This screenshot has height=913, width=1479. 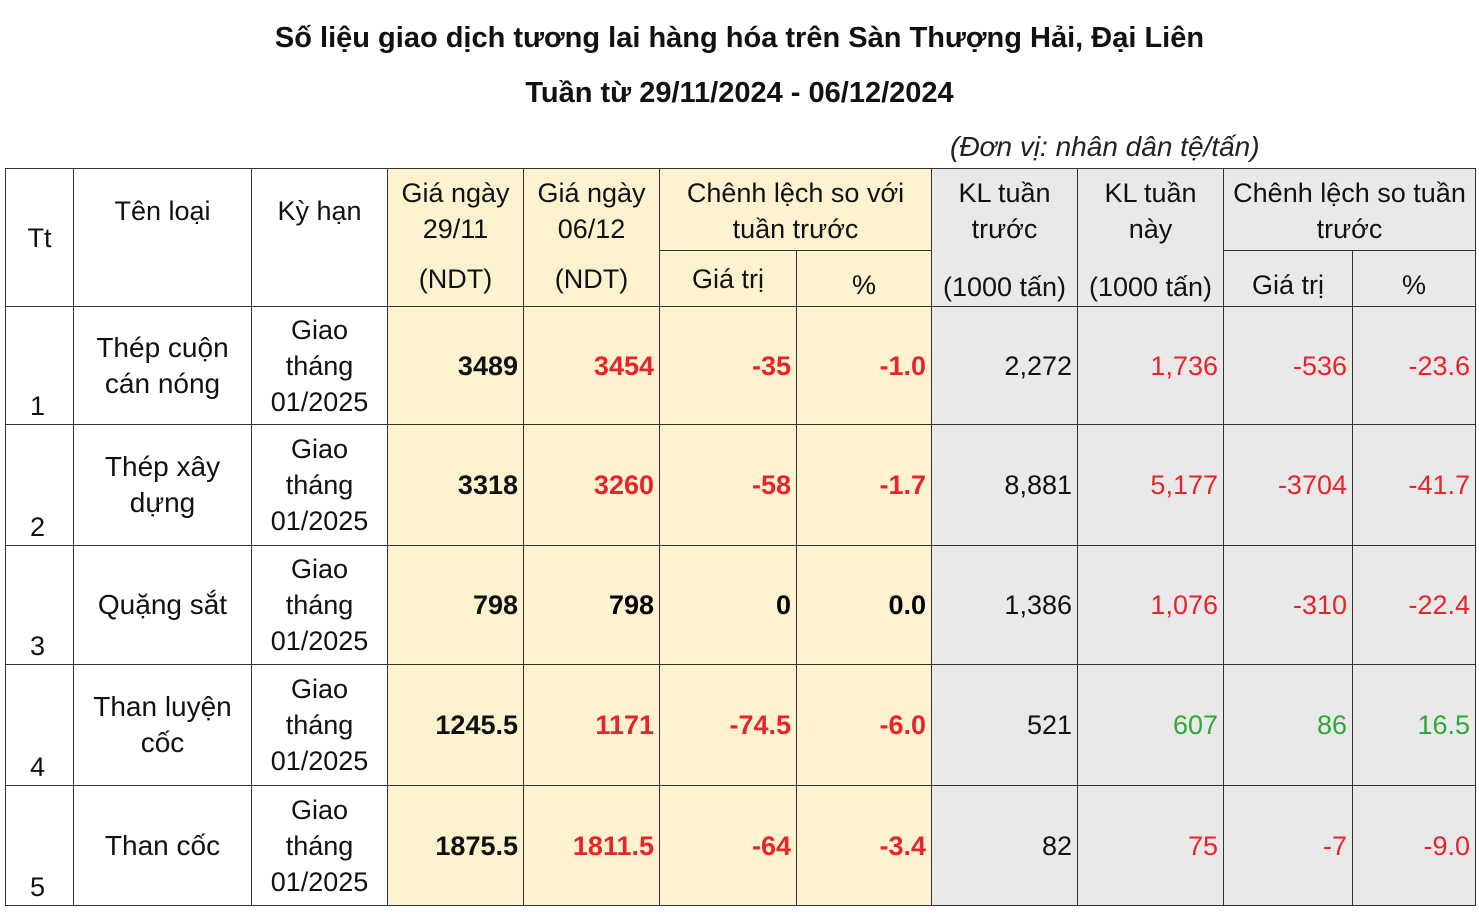 What do you see at coordinates (1414, 845) in the screenshot?
I see `pct-cell: -9.0` at bounding box center [1414, 845].